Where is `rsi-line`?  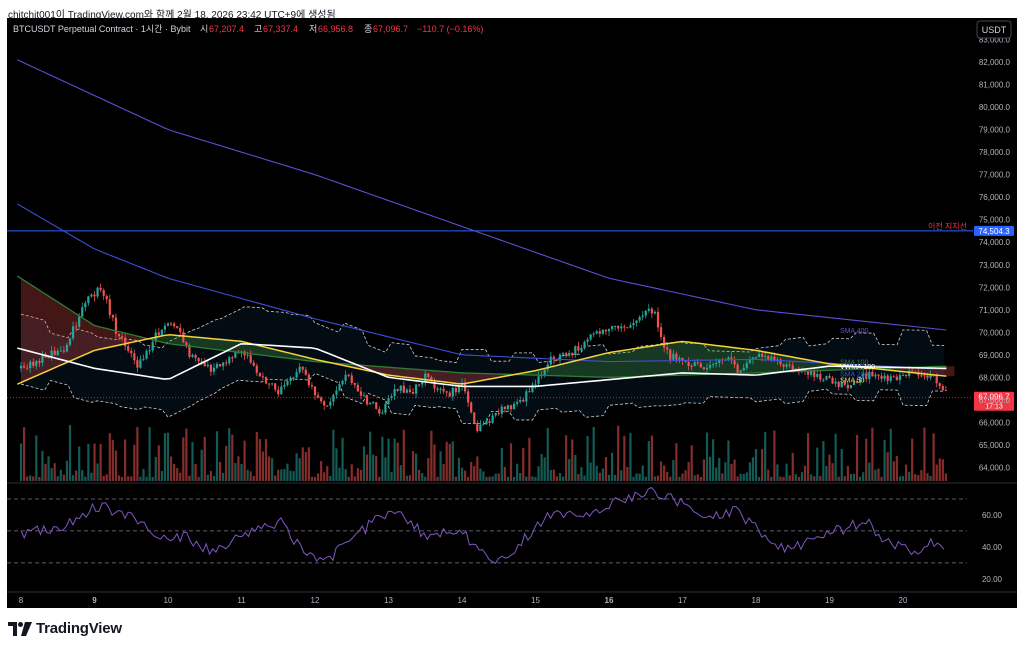 rsi-line is located at coordinates (482, 525).